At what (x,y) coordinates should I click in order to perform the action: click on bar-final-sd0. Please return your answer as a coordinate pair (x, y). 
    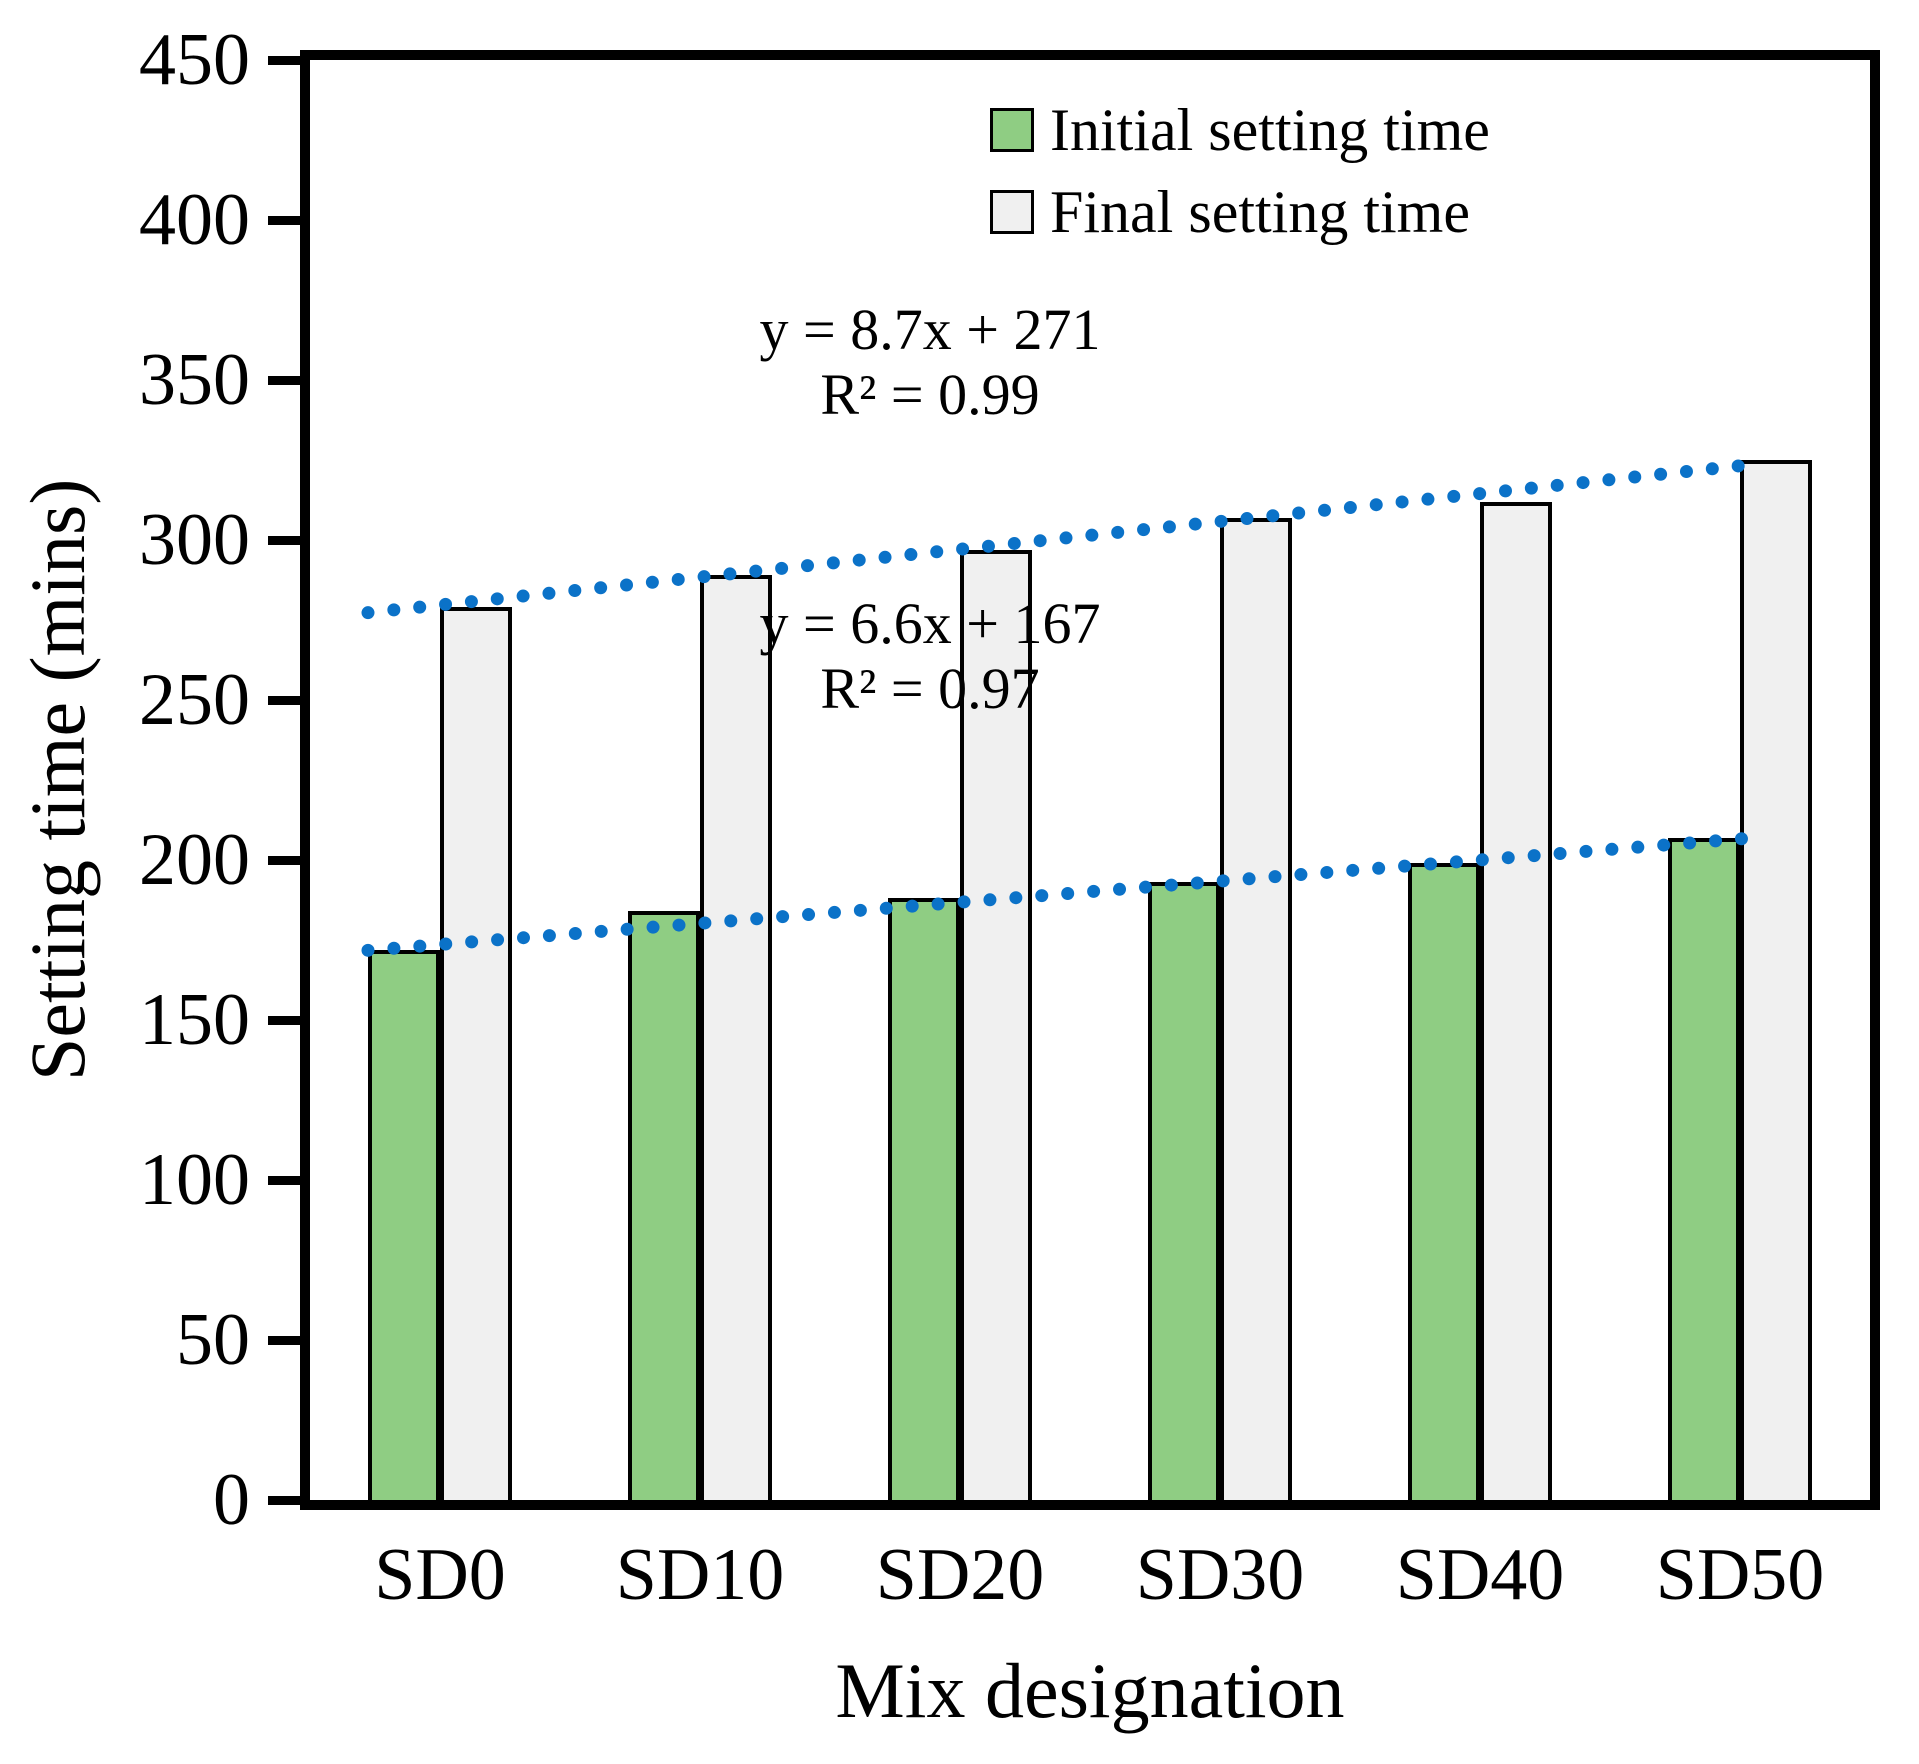
    Looking at the image, I should click on (476, 1053).